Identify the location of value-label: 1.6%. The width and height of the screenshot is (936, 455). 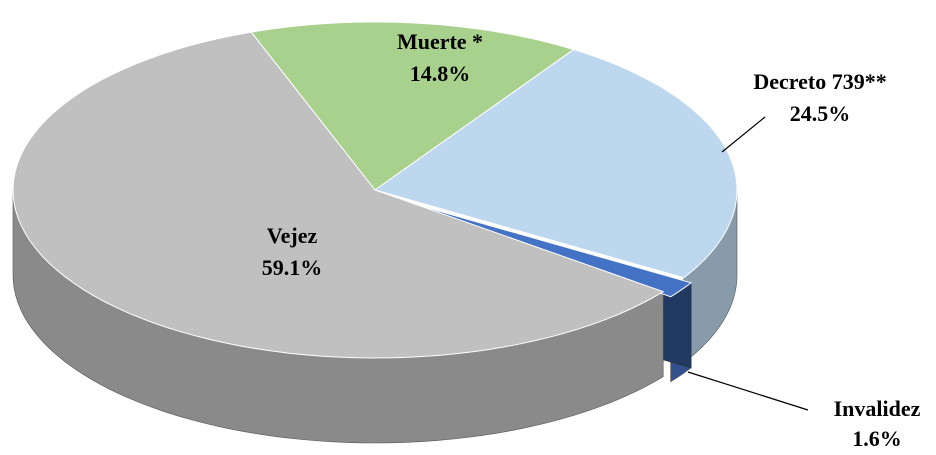
(877, 438).